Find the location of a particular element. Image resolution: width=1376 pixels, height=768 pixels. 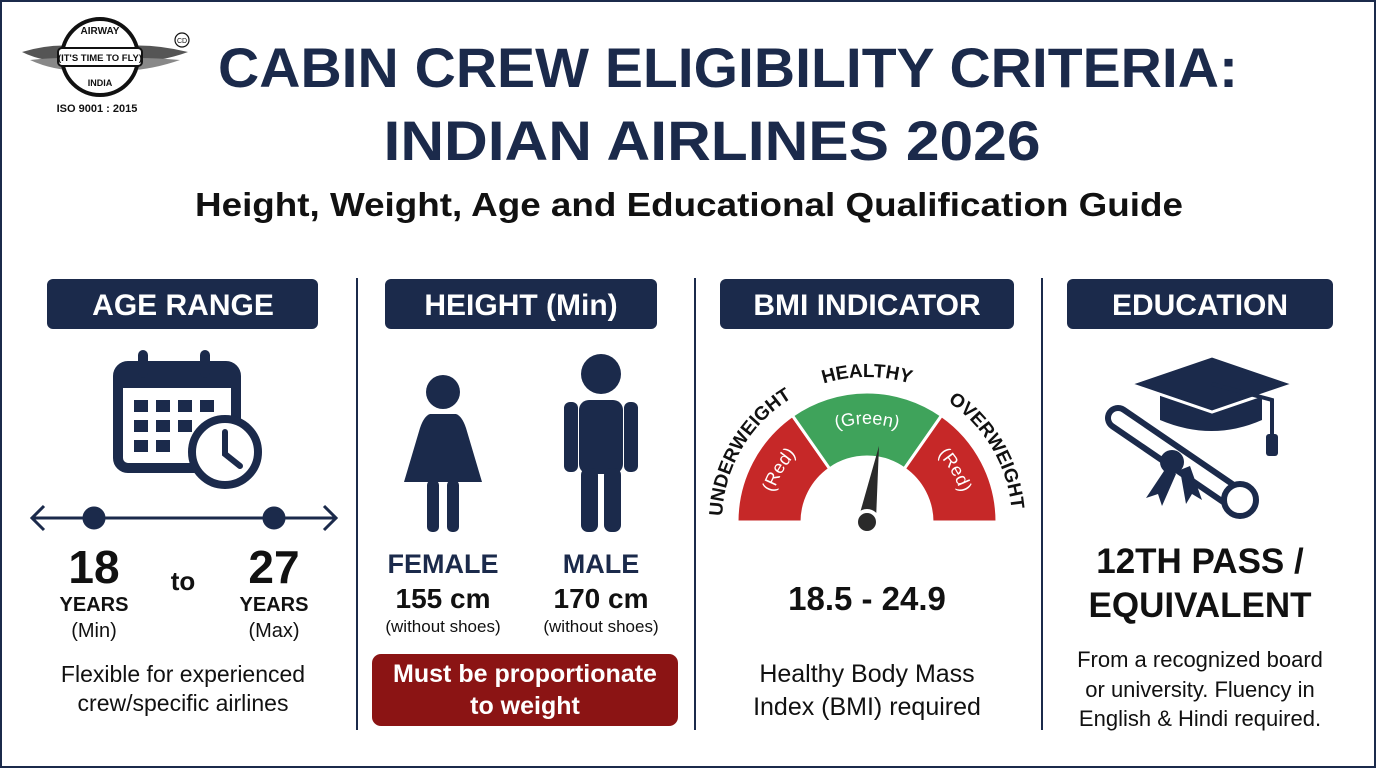

alert-text: to weight is located at coordinates (525, 706).